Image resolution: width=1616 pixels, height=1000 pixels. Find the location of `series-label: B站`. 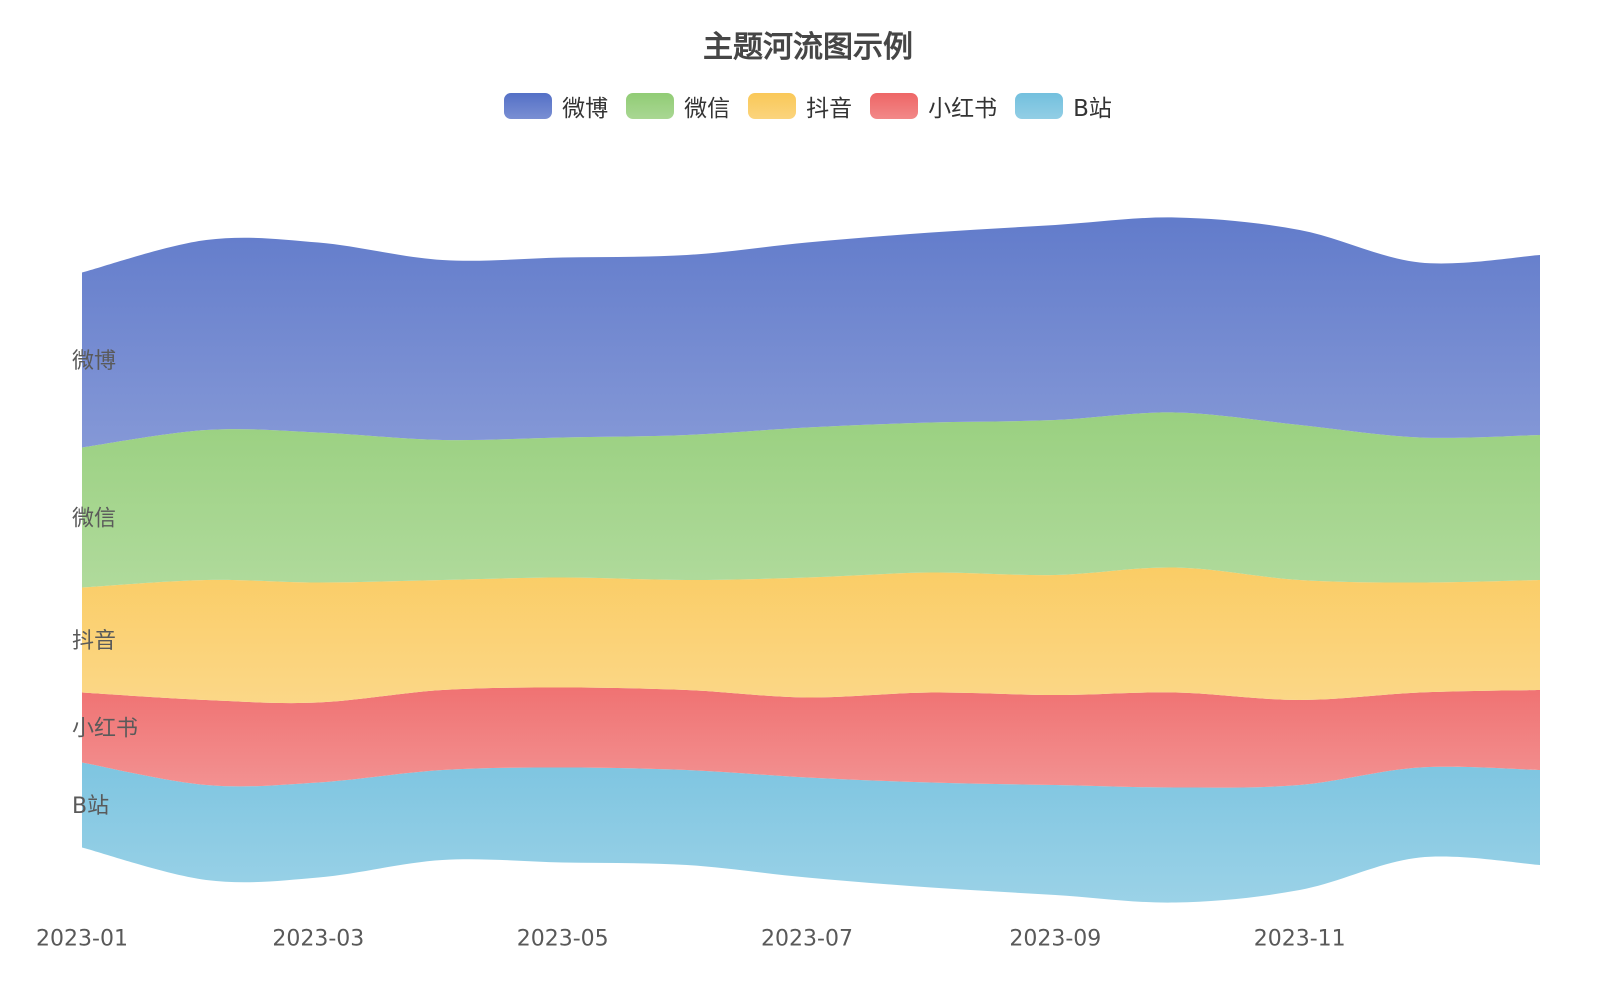

series-label: B站 is located at coordinates (90, 806).